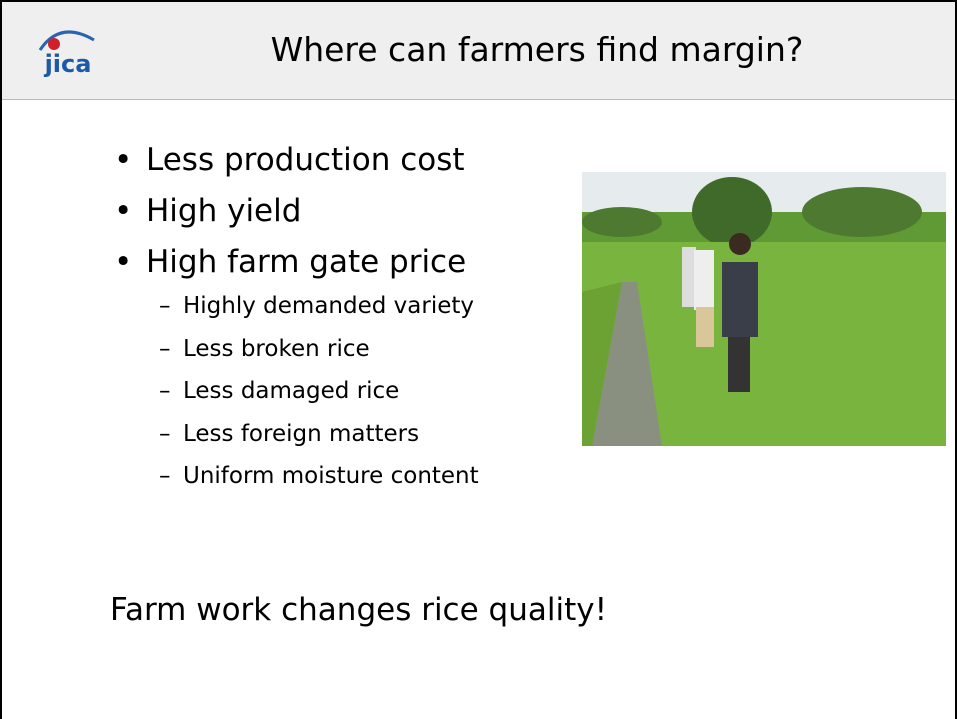 The image size is (957, 719). Describe the element at coordinates (264, 349) in the screenshot. I see `sub-bullet: Less broken rice` at that location.